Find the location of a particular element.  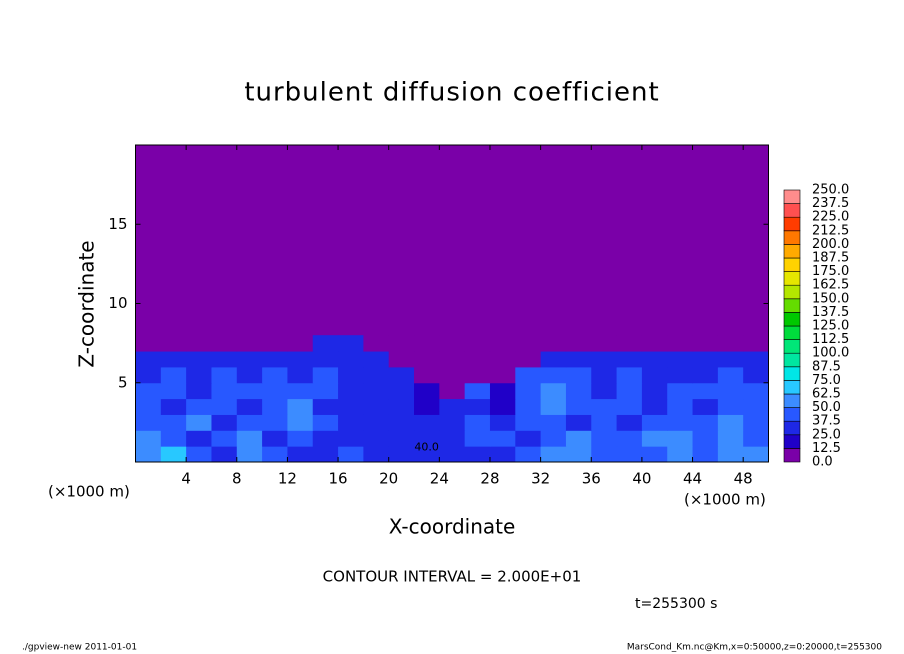

contour-label: 40.0 is located at coordinates (426, 447).